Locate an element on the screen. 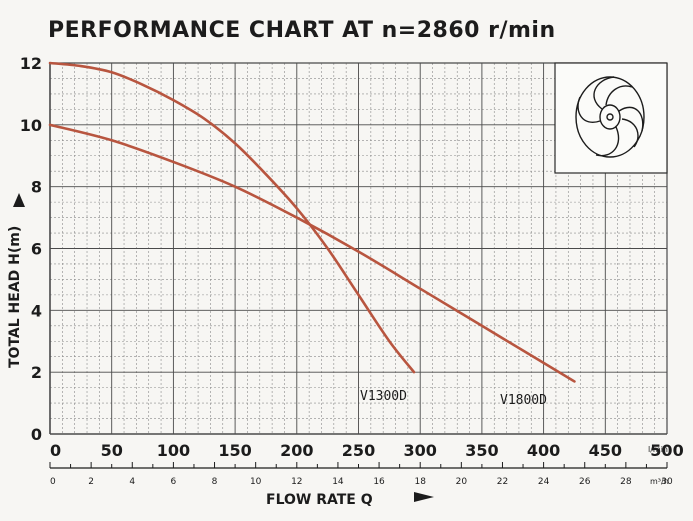  x-tick-label: 300 is located at coordinates (419, 450).